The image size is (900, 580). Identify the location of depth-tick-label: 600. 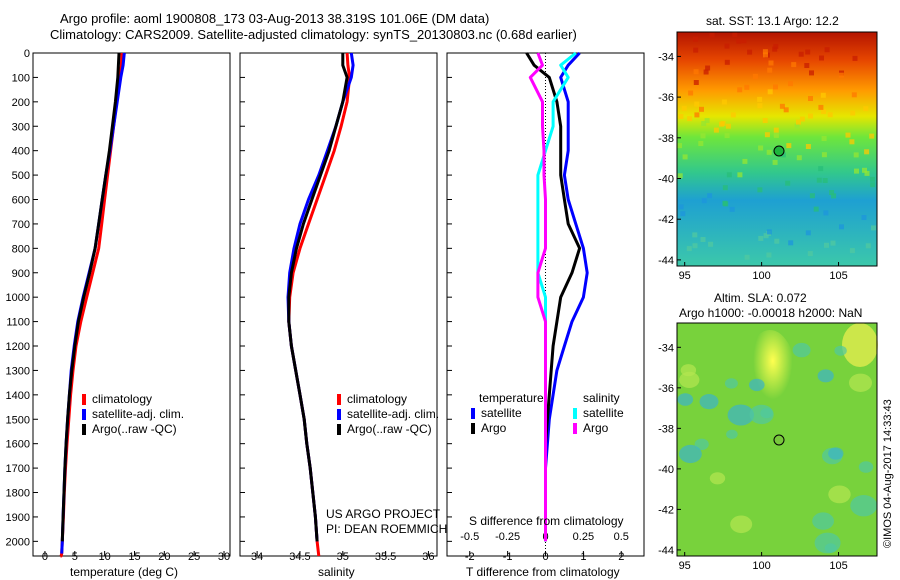
(21, 201).